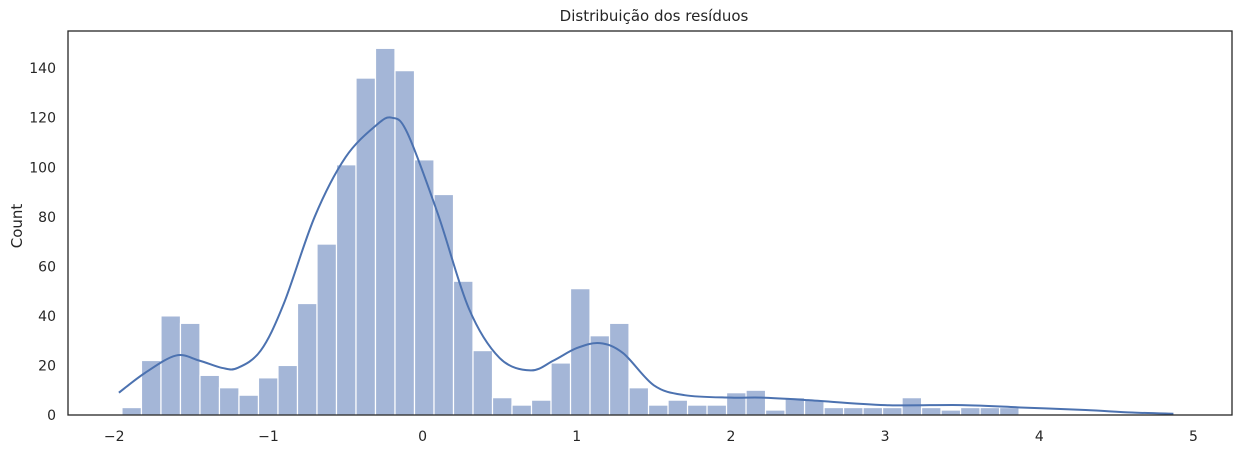  Describe the element at coordinates (114, 437) in the screenshot. I see `x-tick-label: −2` at that location.